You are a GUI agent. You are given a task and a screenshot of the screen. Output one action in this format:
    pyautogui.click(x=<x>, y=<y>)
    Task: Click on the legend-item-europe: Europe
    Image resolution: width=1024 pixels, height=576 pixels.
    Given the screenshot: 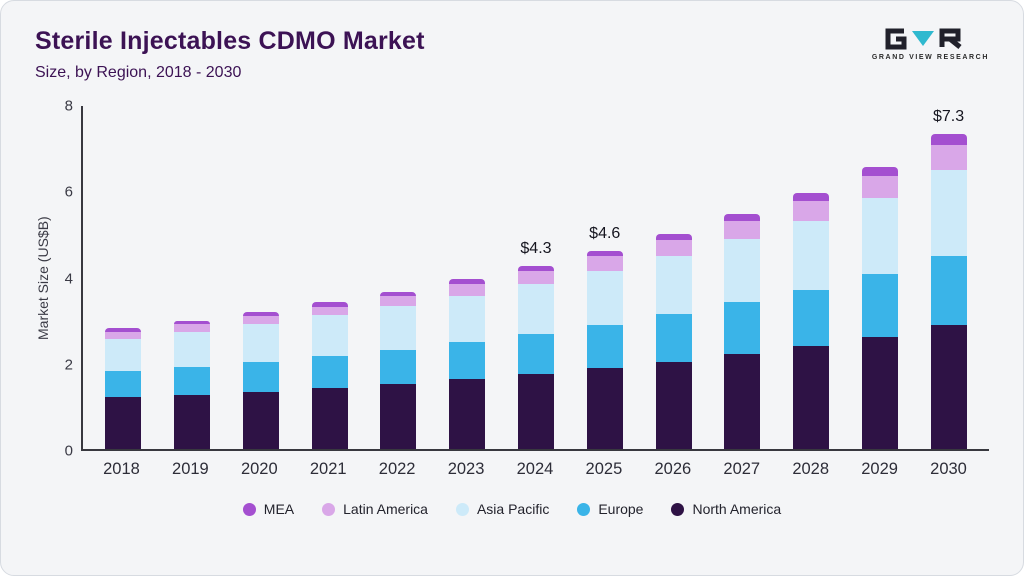 What is the action you would take?
    pyautogui.click(x=610, y=509)
    